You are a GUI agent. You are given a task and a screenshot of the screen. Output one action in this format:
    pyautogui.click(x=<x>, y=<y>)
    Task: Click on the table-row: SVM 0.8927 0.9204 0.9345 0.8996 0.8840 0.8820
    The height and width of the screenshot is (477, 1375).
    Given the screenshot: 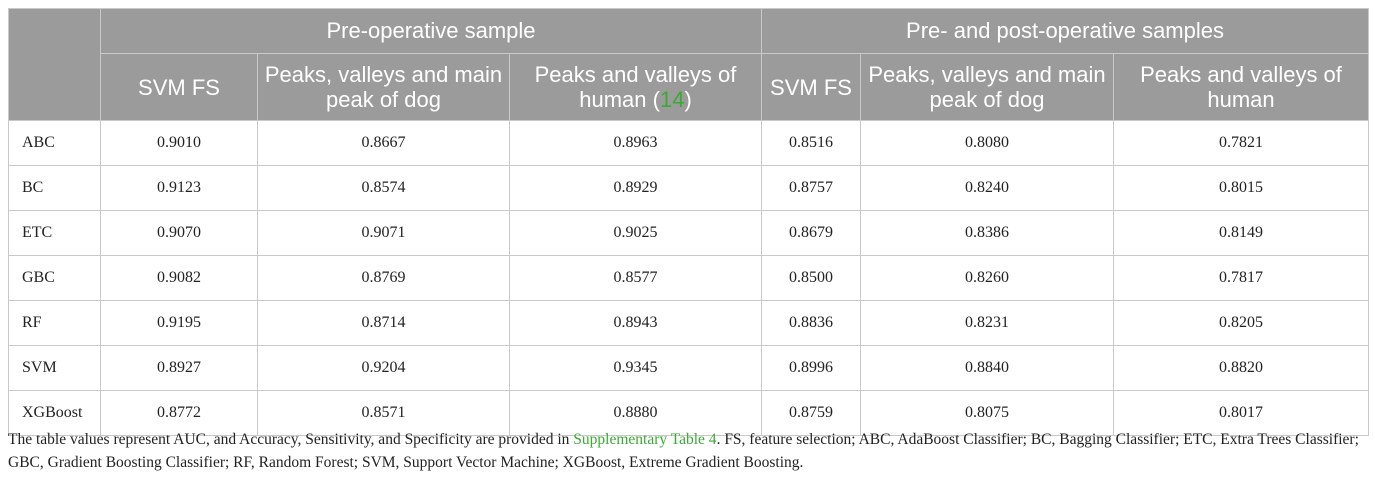 What is the action you would take?
    pyautogui.click(x=689, y=368)
    